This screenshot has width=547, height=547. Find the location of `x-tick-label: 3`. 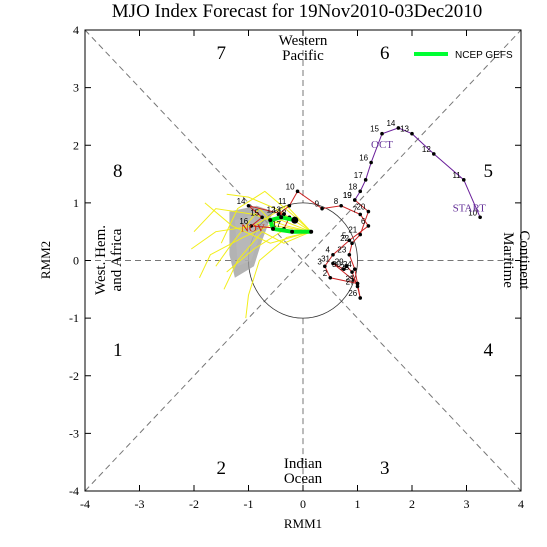

x-tick-label: 3 is located at coordinates (467, 504).